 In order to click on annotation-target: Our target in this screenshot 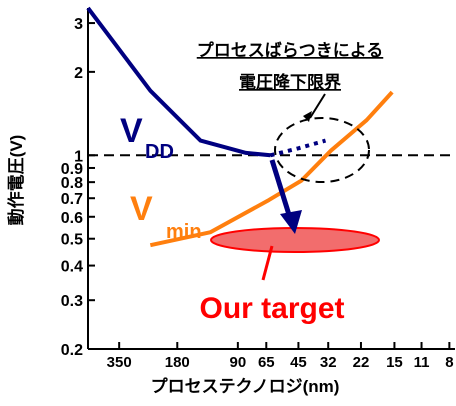, I will do `click(271, 308)`.